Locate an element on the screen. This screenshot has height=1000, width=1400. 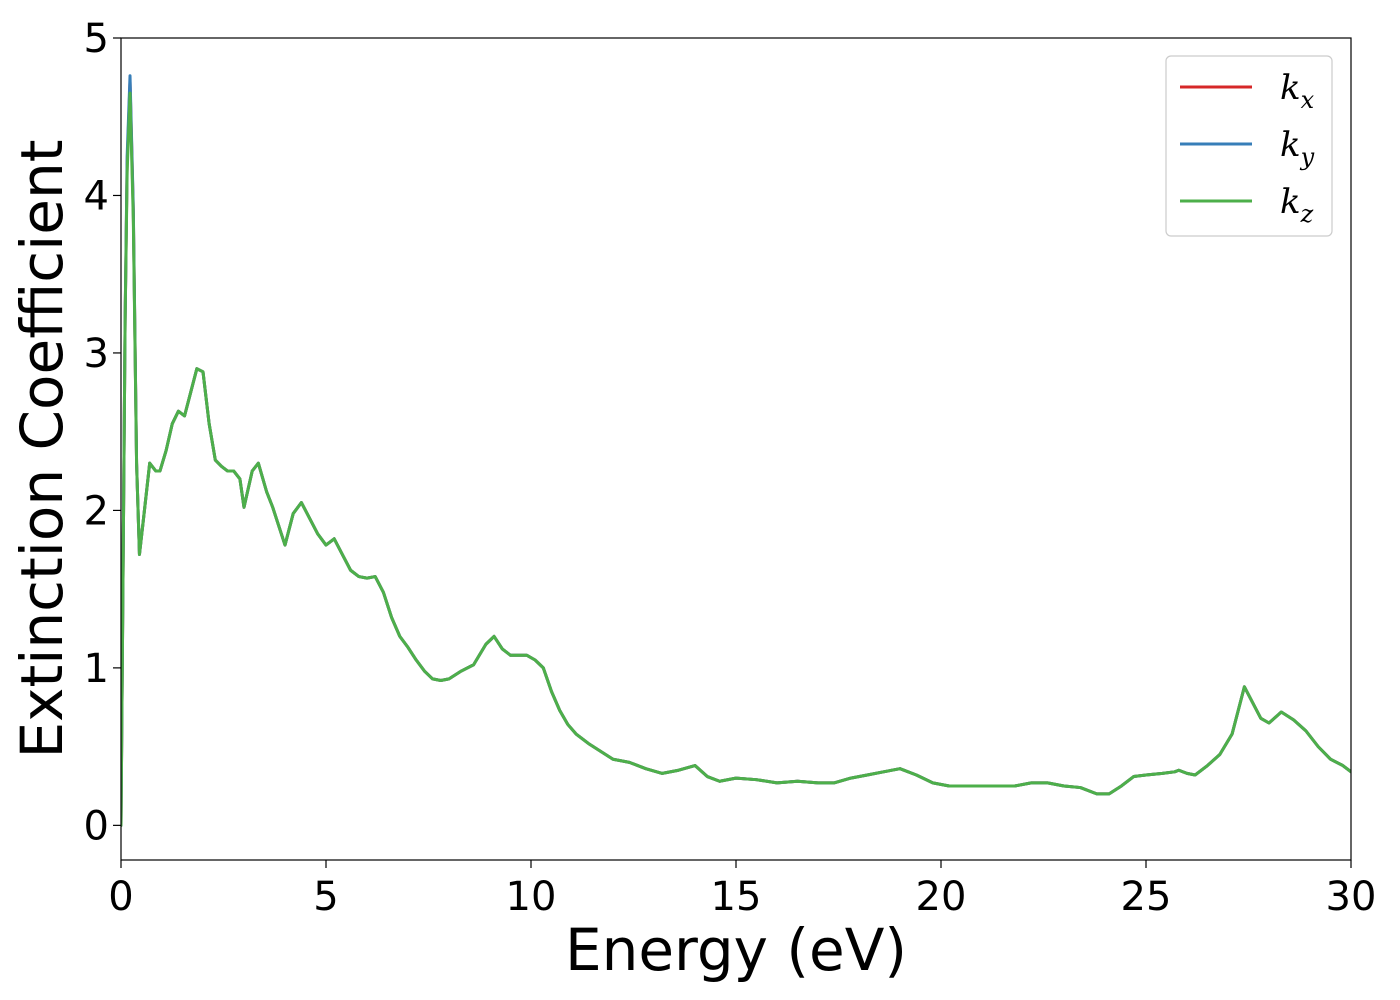
legend-label-ky: ky is located at coordinates (1297, 148).